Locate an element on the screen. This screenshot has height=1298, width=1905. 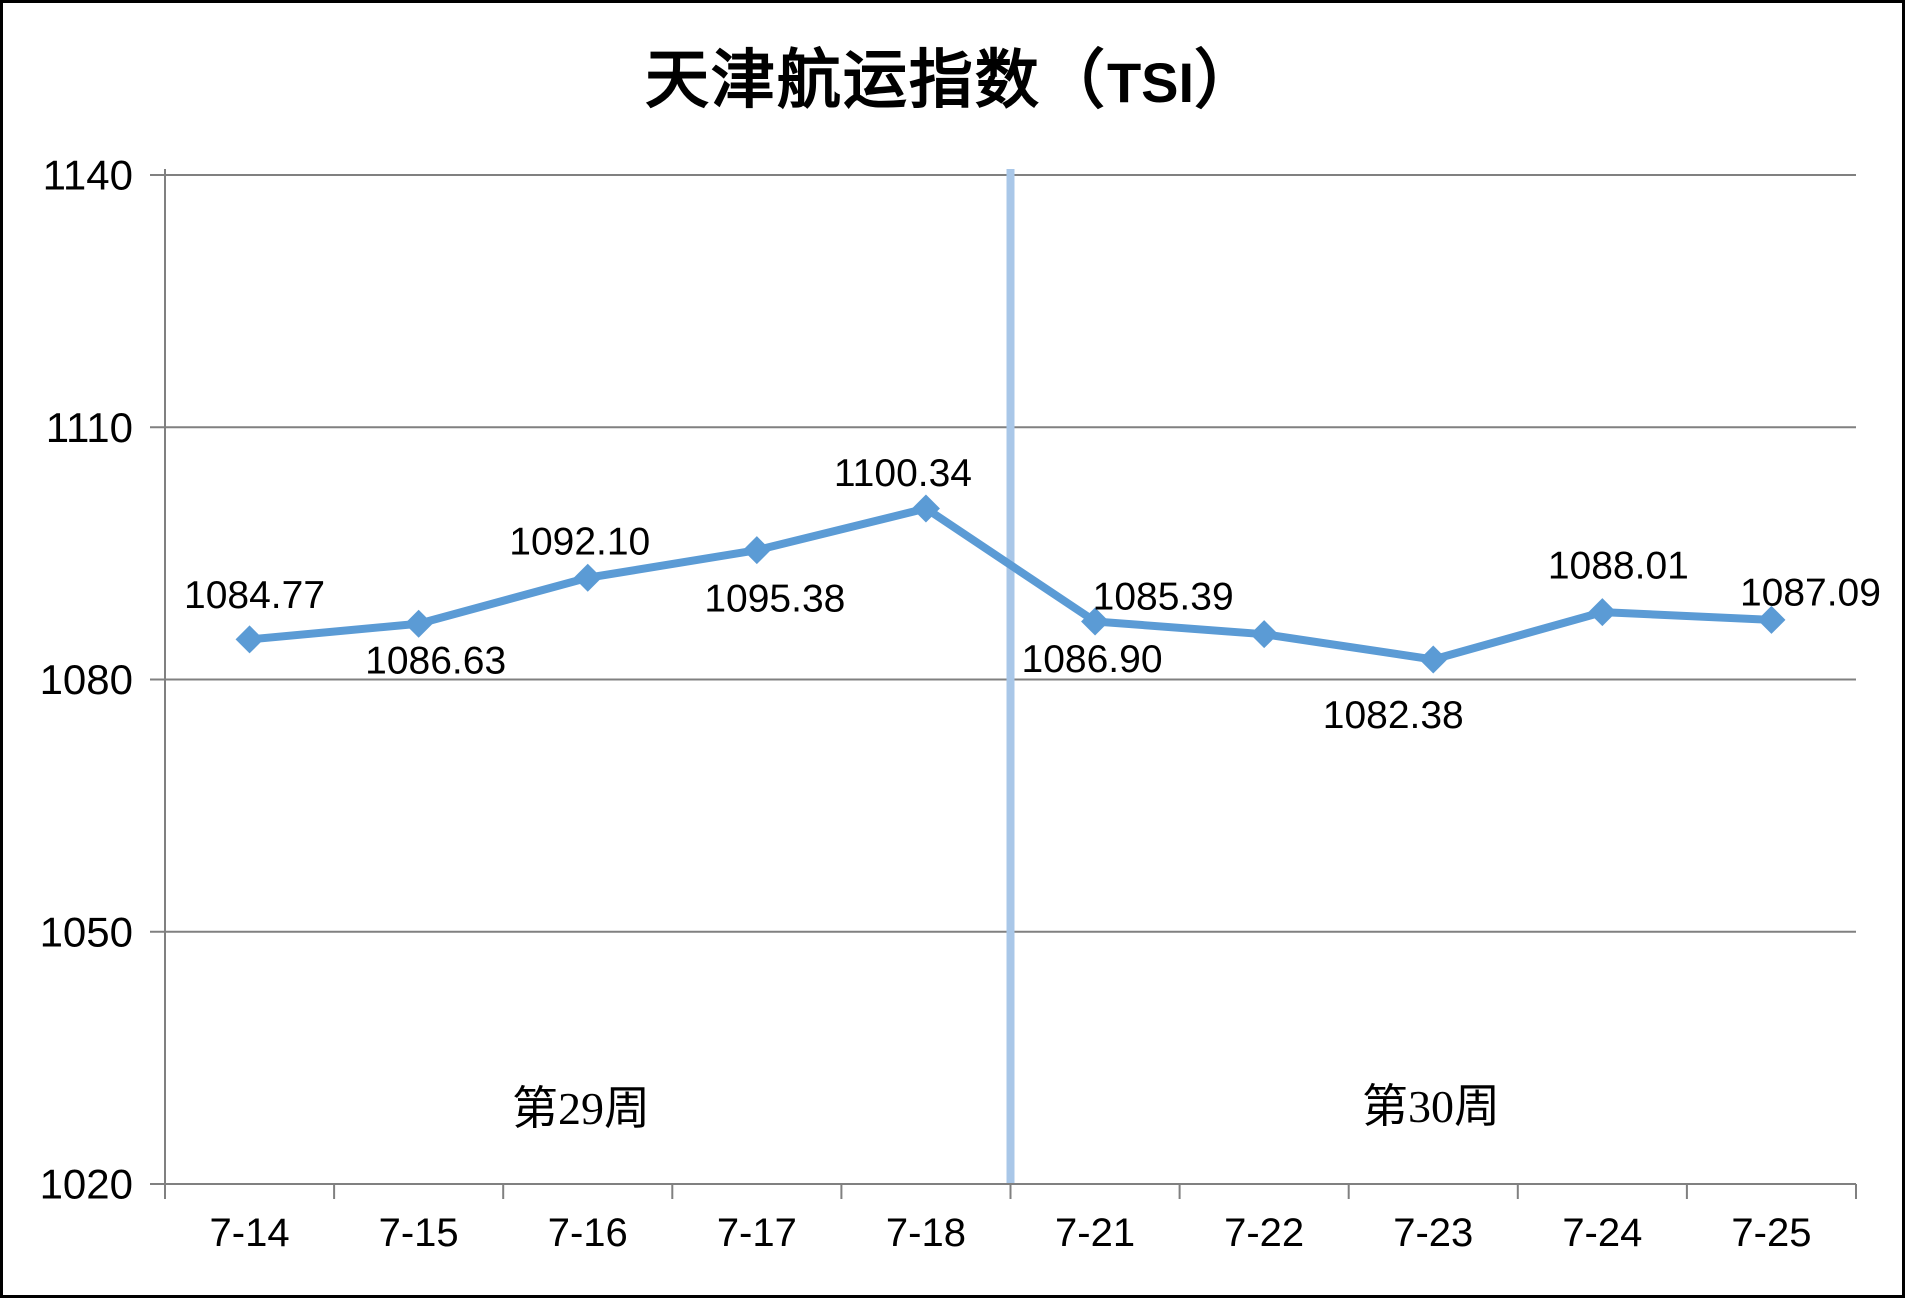
x-tick-label: 7-18 is located at coordinates (926, 1233).